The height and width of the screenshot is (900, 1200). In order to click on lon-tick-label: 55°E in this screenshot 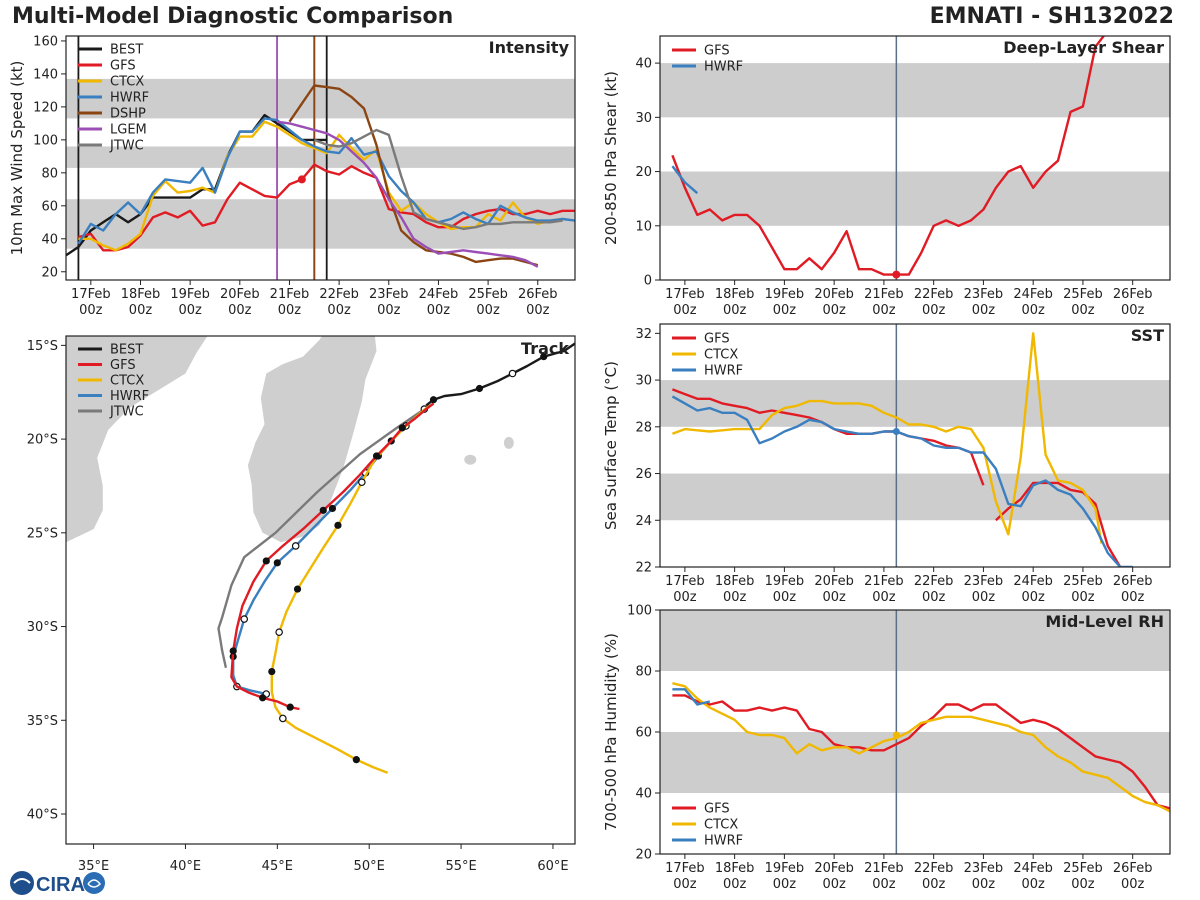, I will do `click(460, 866)`.